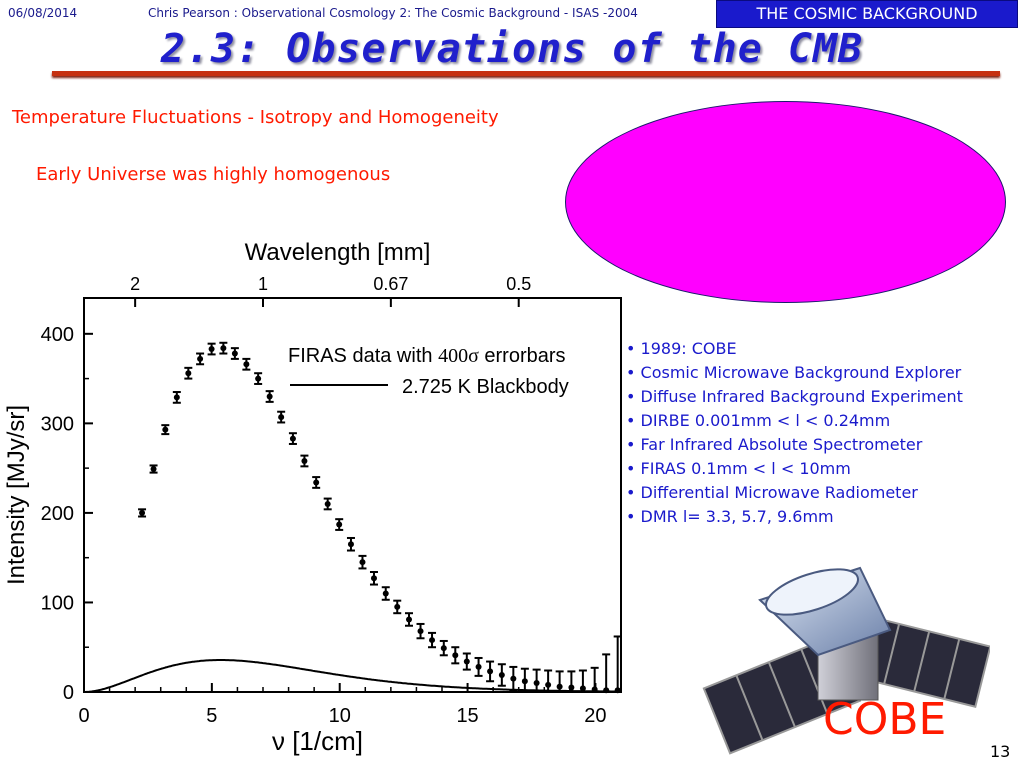  Describe the element at coordinates (68, 693) in the screenshot. I see `y-tick-label: 0` at that location.